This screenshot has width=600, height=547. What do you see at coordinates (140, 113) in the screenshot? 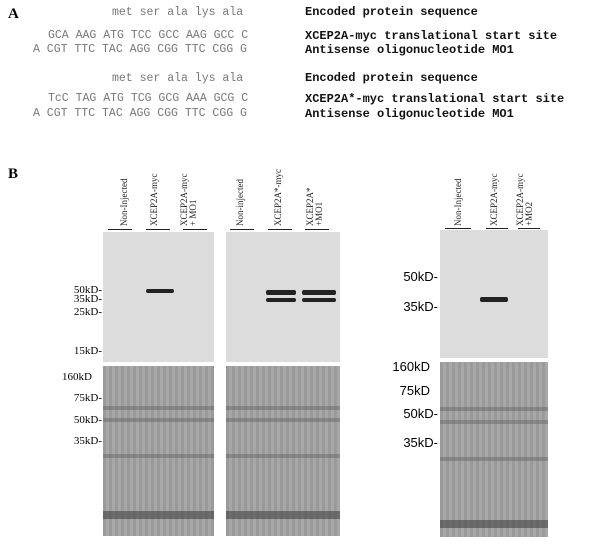
I see `antisense-sequence-2: A CGT TTC TAC AGG CGG TTC CGG G` at bounding box center [140, 113].